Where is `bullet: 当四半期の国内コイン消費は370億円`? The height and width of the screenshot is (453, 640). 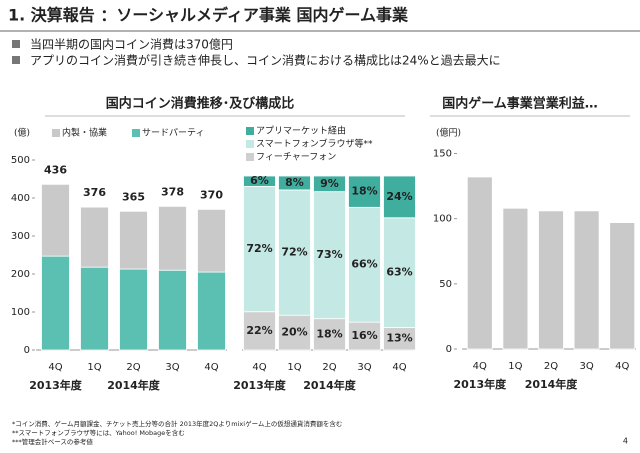 bullet: 当四半期の国内コイン消費は370億円 is located at coordinates (131, 44).